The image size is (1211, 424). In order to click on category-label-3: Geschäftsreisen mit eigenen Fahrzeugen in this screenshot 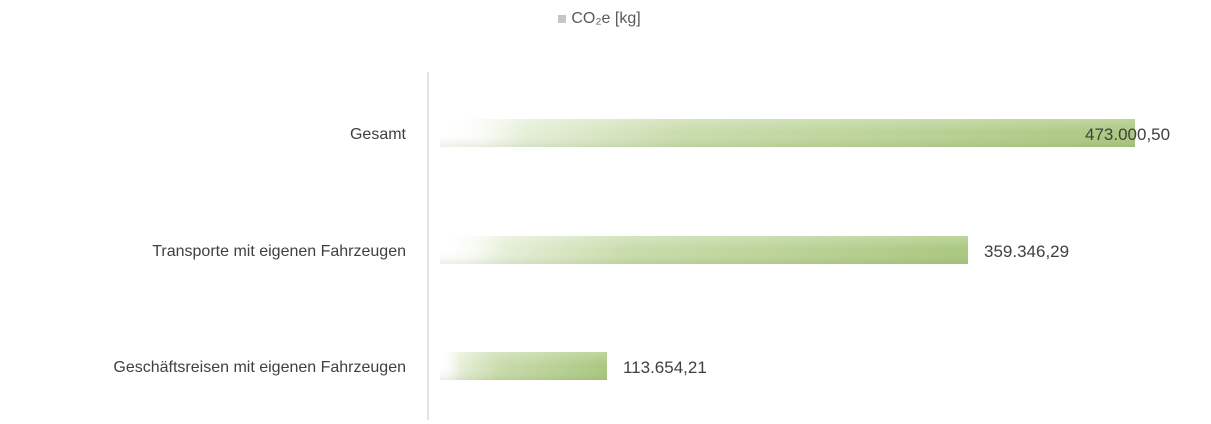, I will do `click(259, 367)`.